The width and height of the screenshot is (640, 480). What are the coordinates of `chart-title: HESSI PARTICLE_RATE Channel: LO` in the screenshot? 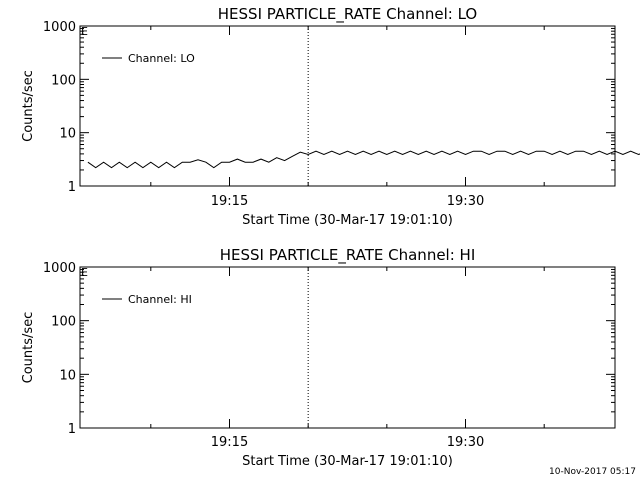 It's located at (347, 14).